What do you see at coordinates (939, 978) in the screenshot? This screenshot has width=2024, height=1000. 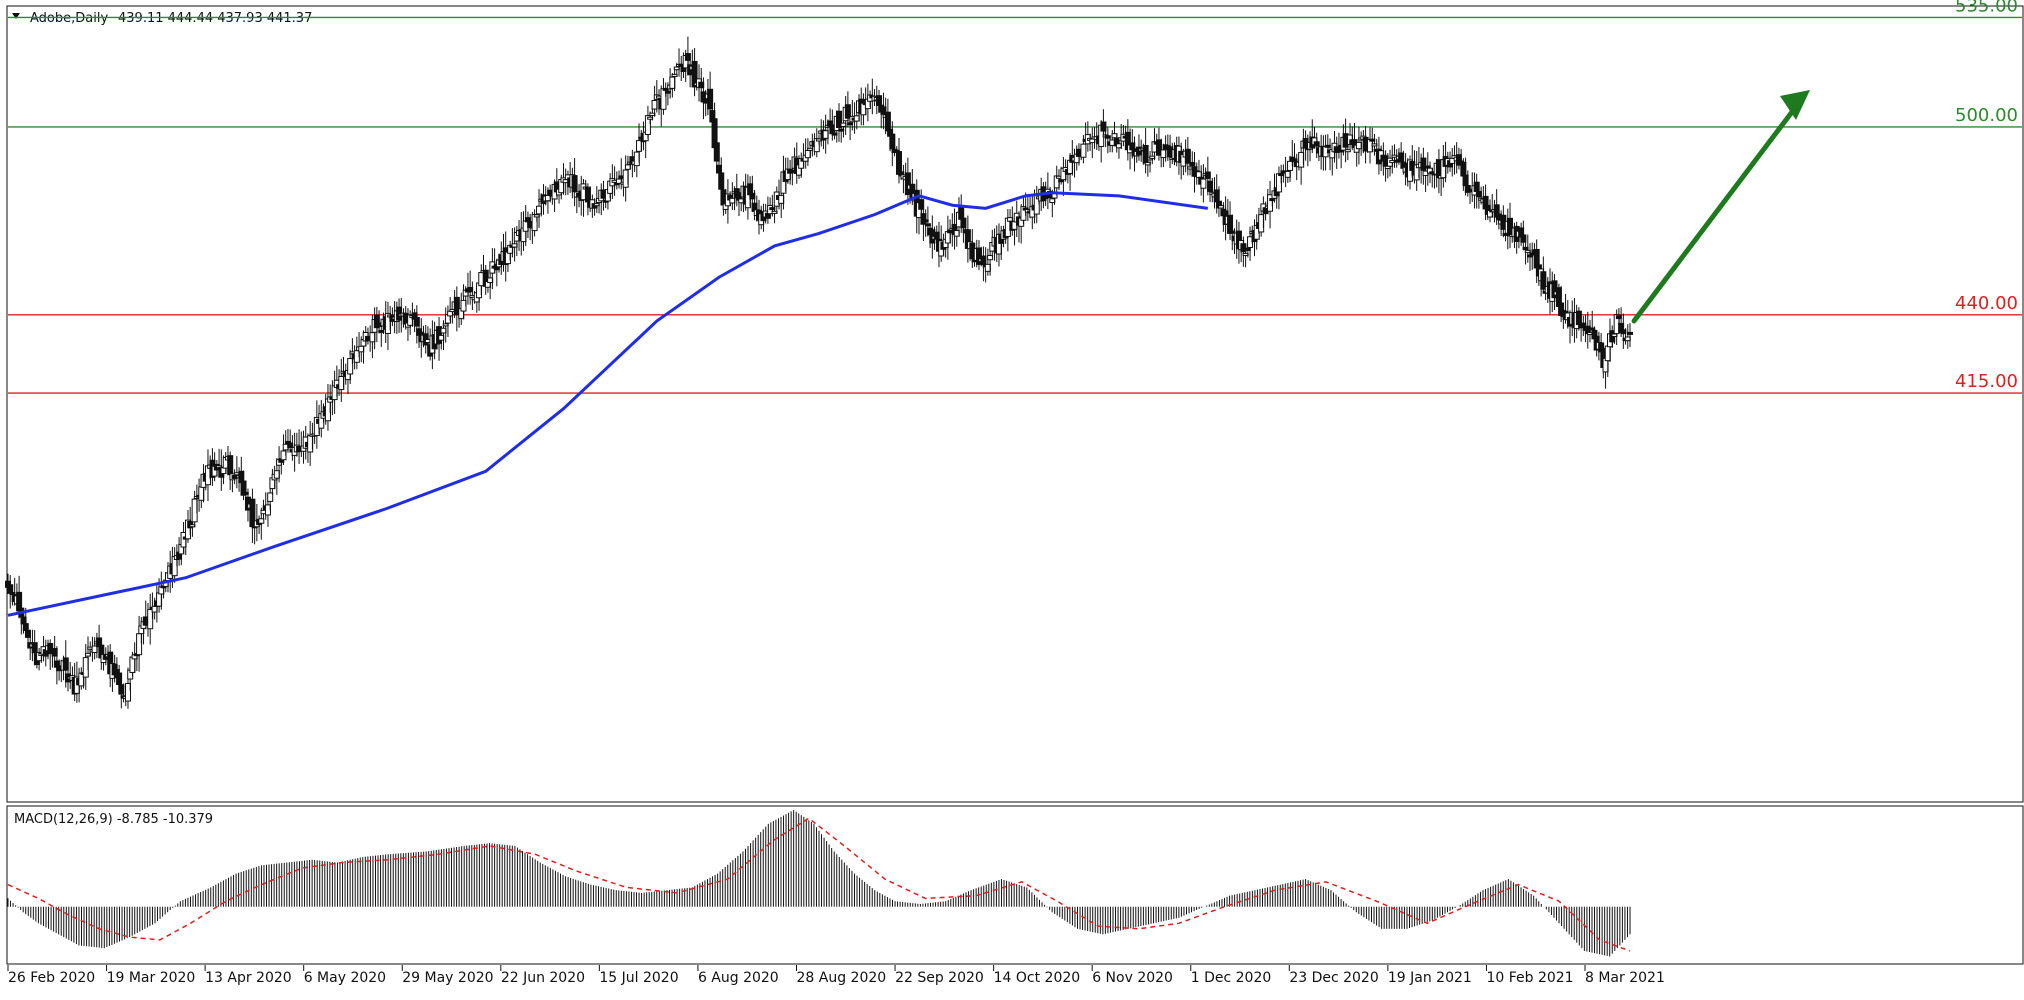 I see `x-axis-label-9: 22 Sep 2020` at bounding box center [939, 978].